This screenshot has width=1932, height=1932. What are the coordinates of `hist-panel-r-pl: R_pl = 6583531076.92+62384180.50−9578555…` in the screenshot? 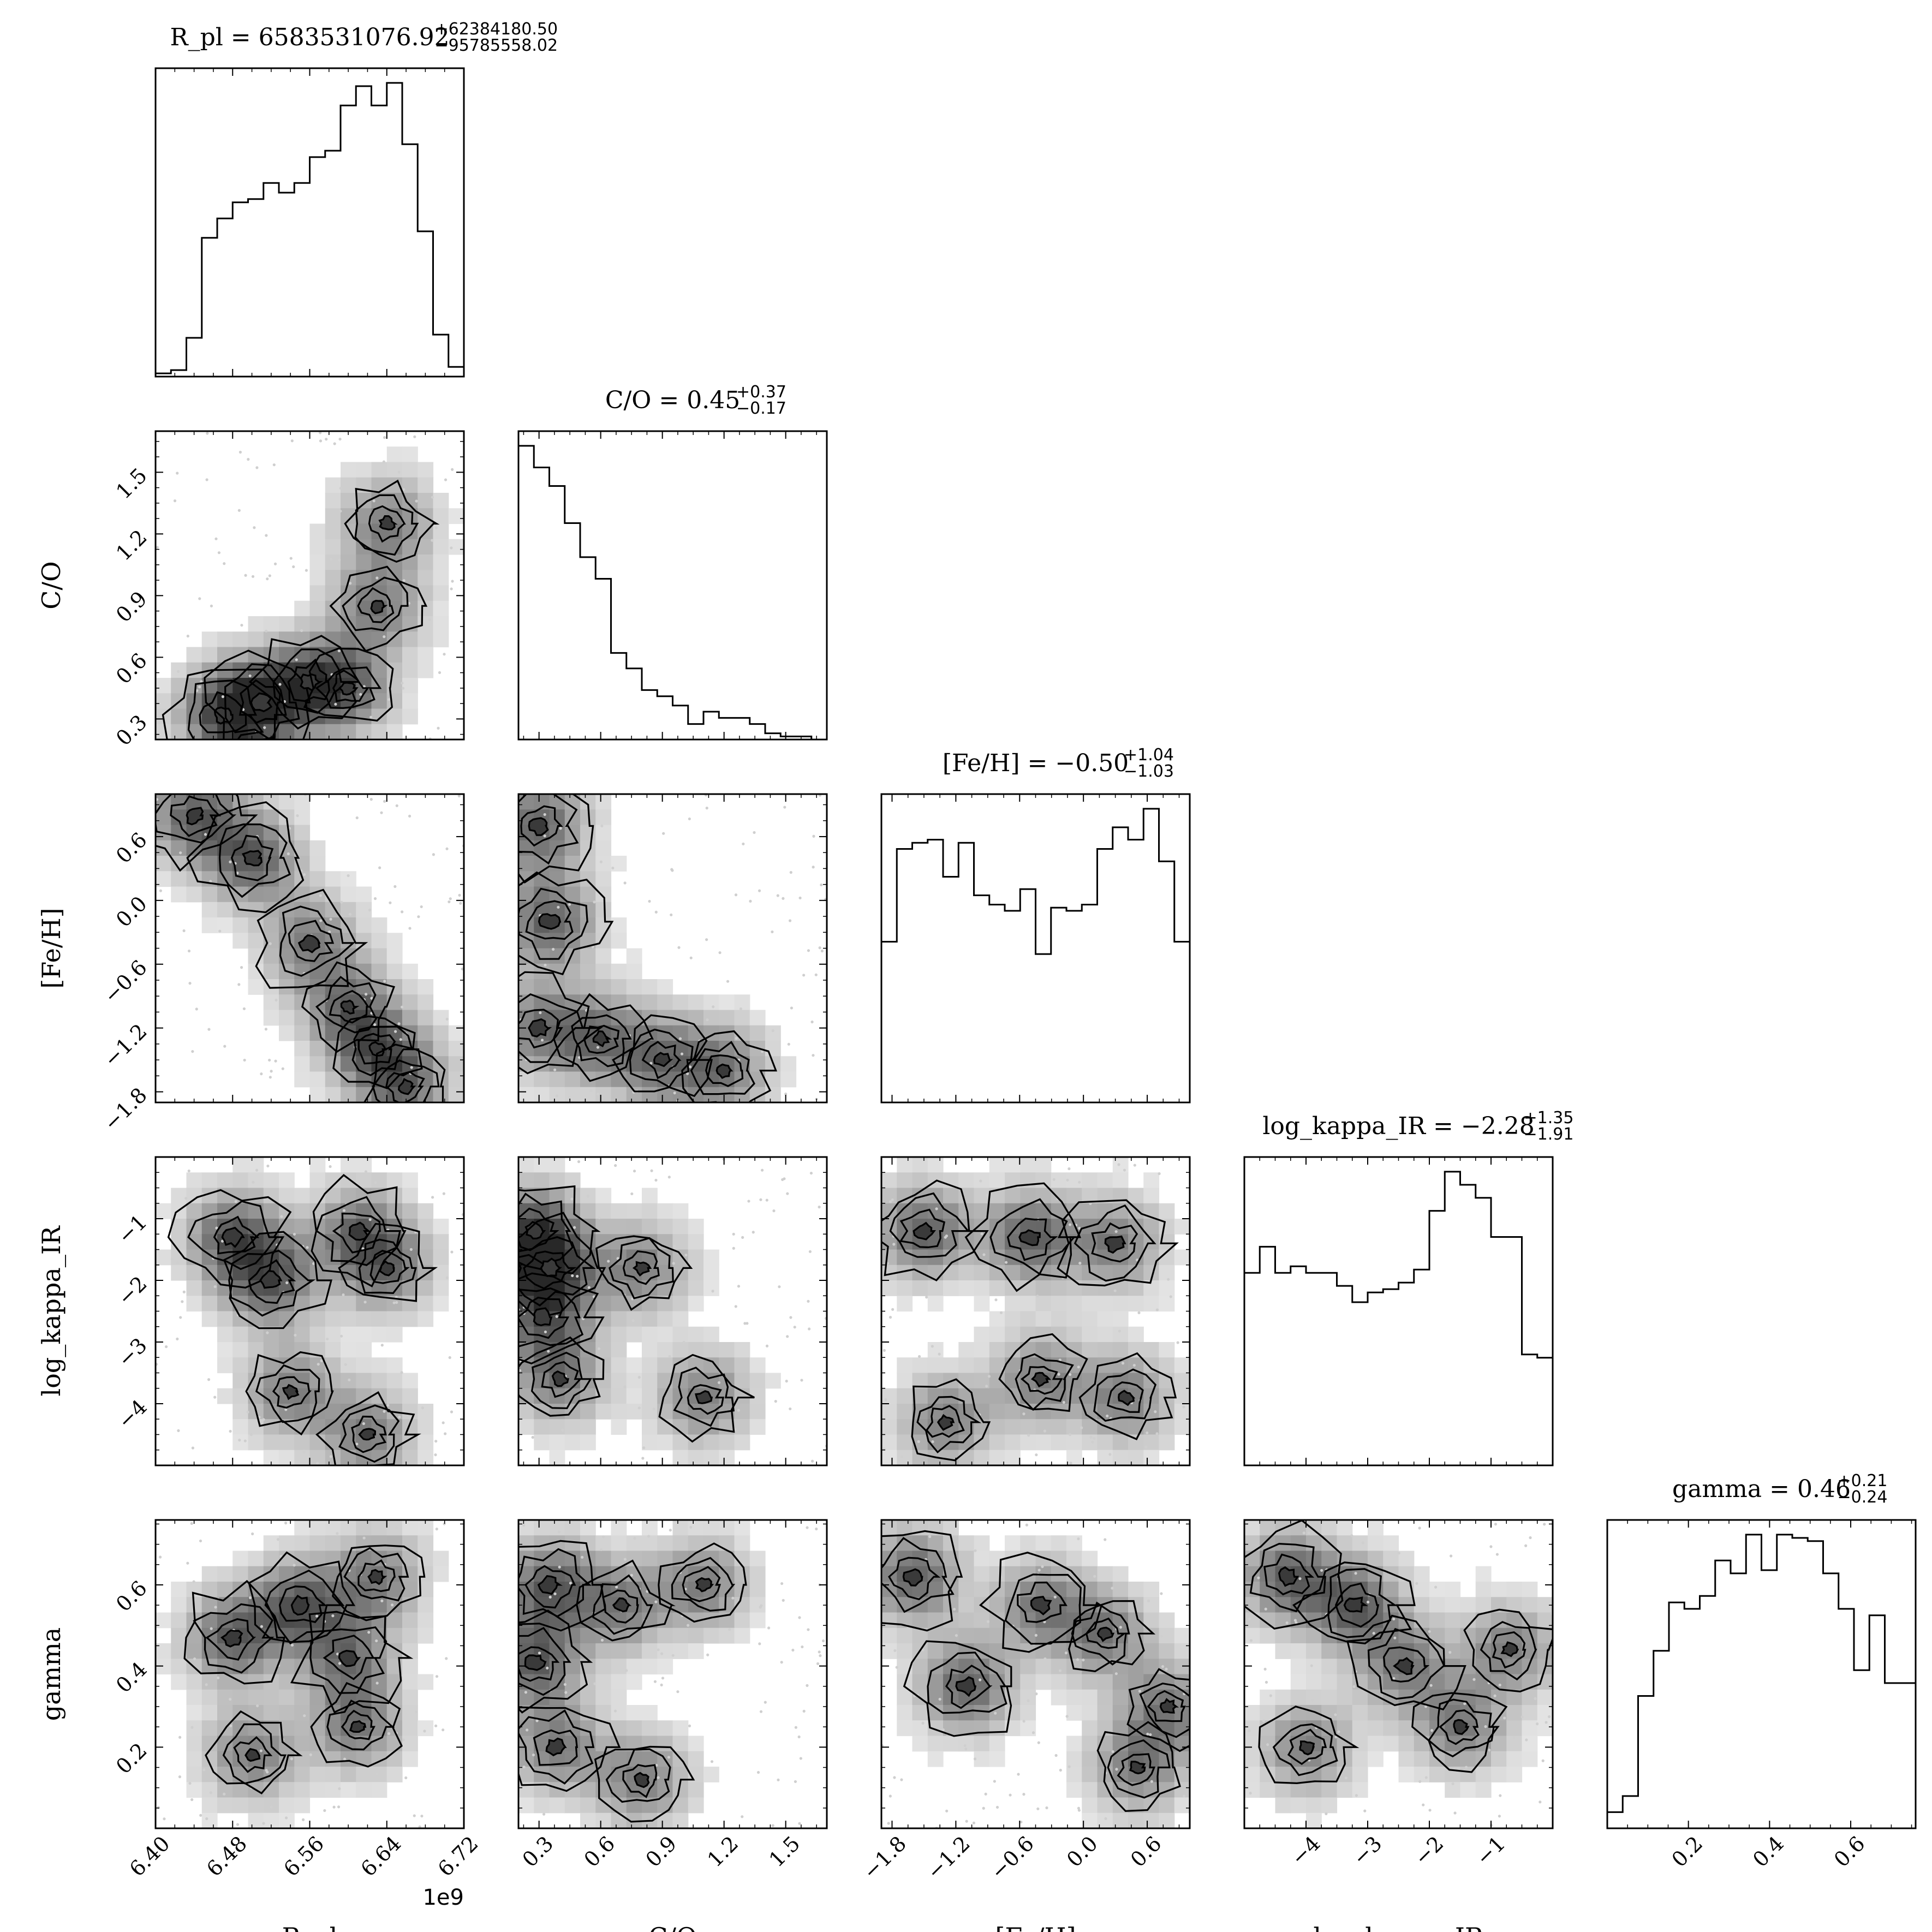 It's located at (356, 199).